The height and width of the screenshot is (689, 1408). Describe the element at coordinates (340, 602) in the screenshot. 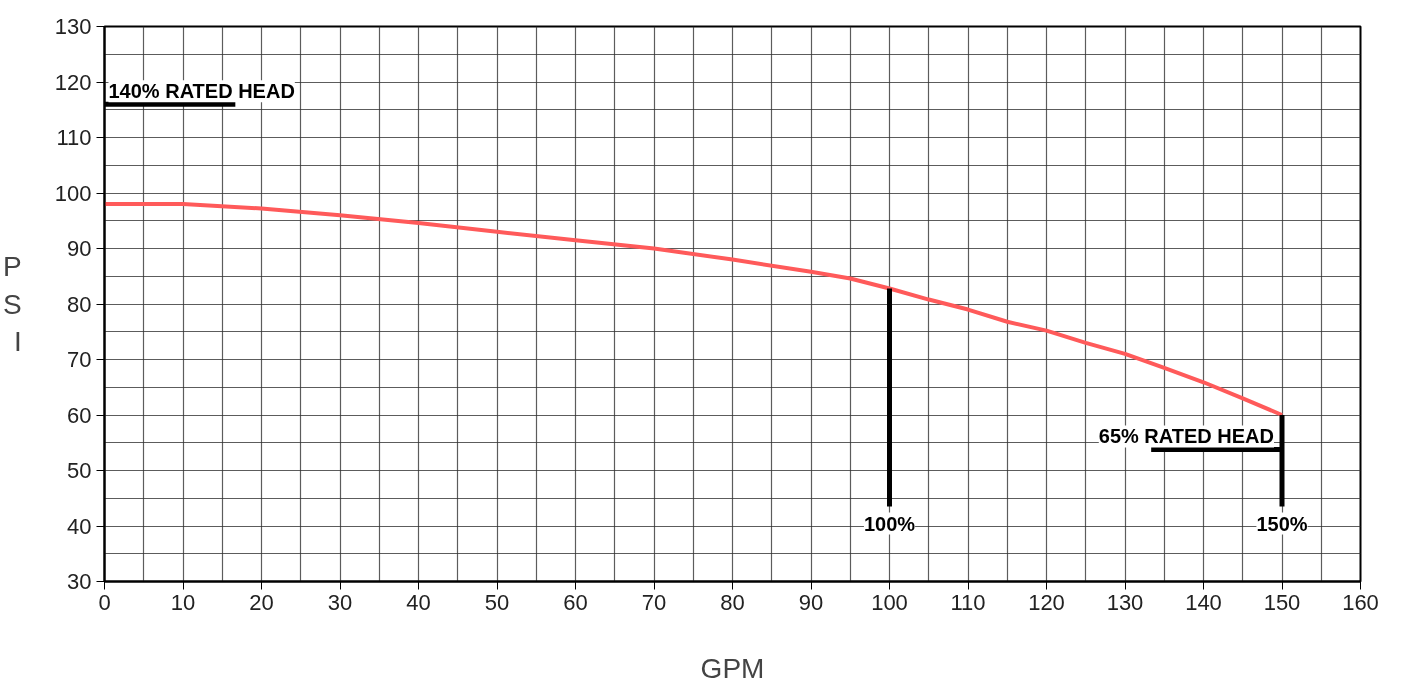

I see `x-tick-label: 30` at that location.